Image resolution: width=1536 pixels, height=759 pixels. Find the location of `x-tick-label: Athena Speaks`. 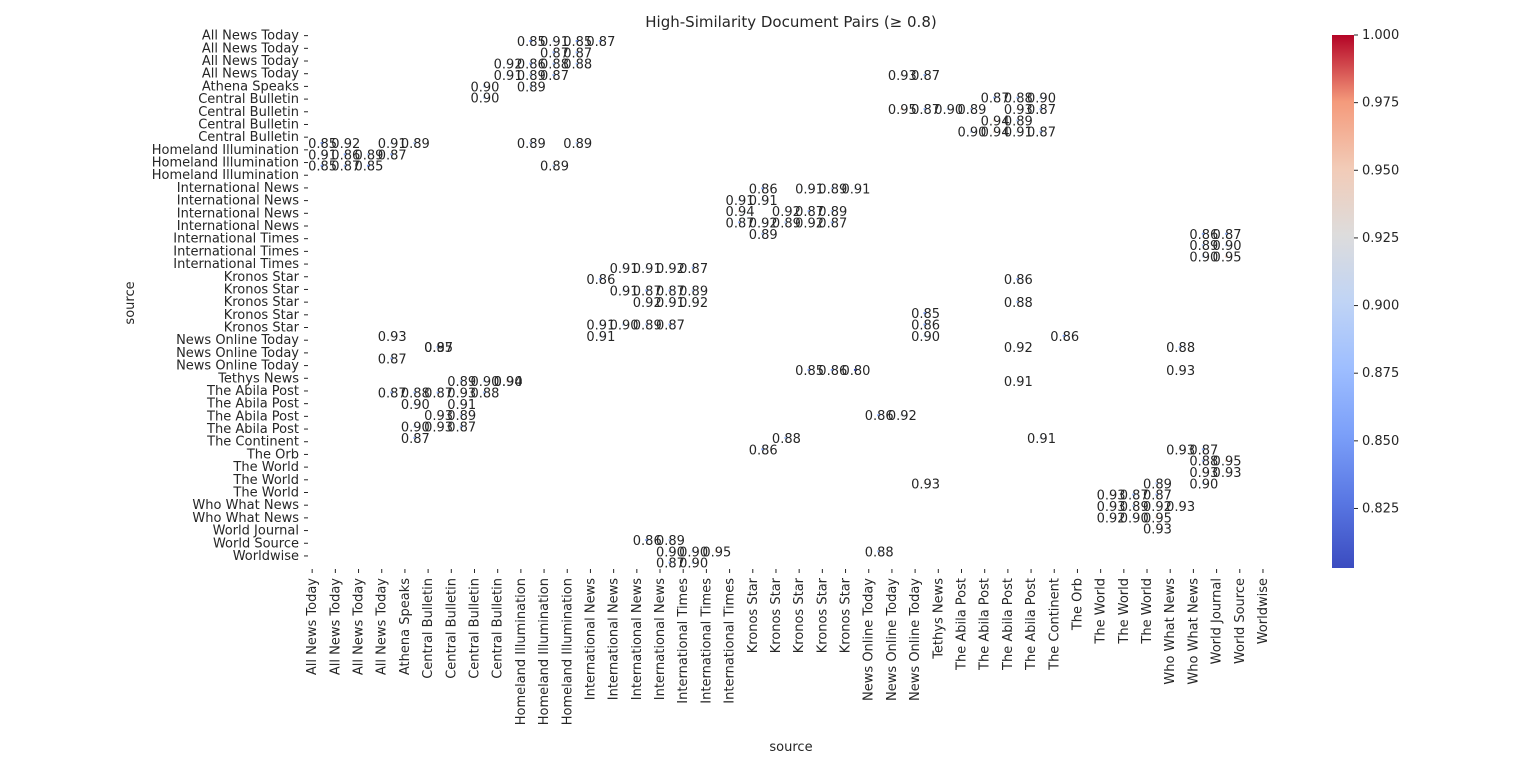

x-tick-label: Athena Speaks is located at coordinates (405, 626).